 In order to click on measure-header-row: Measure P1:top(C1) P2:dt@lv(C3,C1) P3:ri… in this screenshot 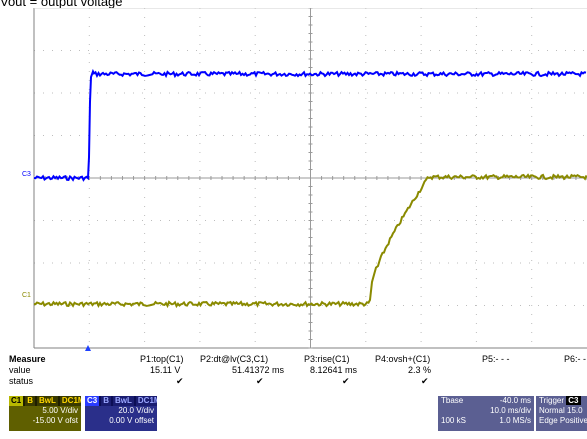, I will do `click(293, 359)`.